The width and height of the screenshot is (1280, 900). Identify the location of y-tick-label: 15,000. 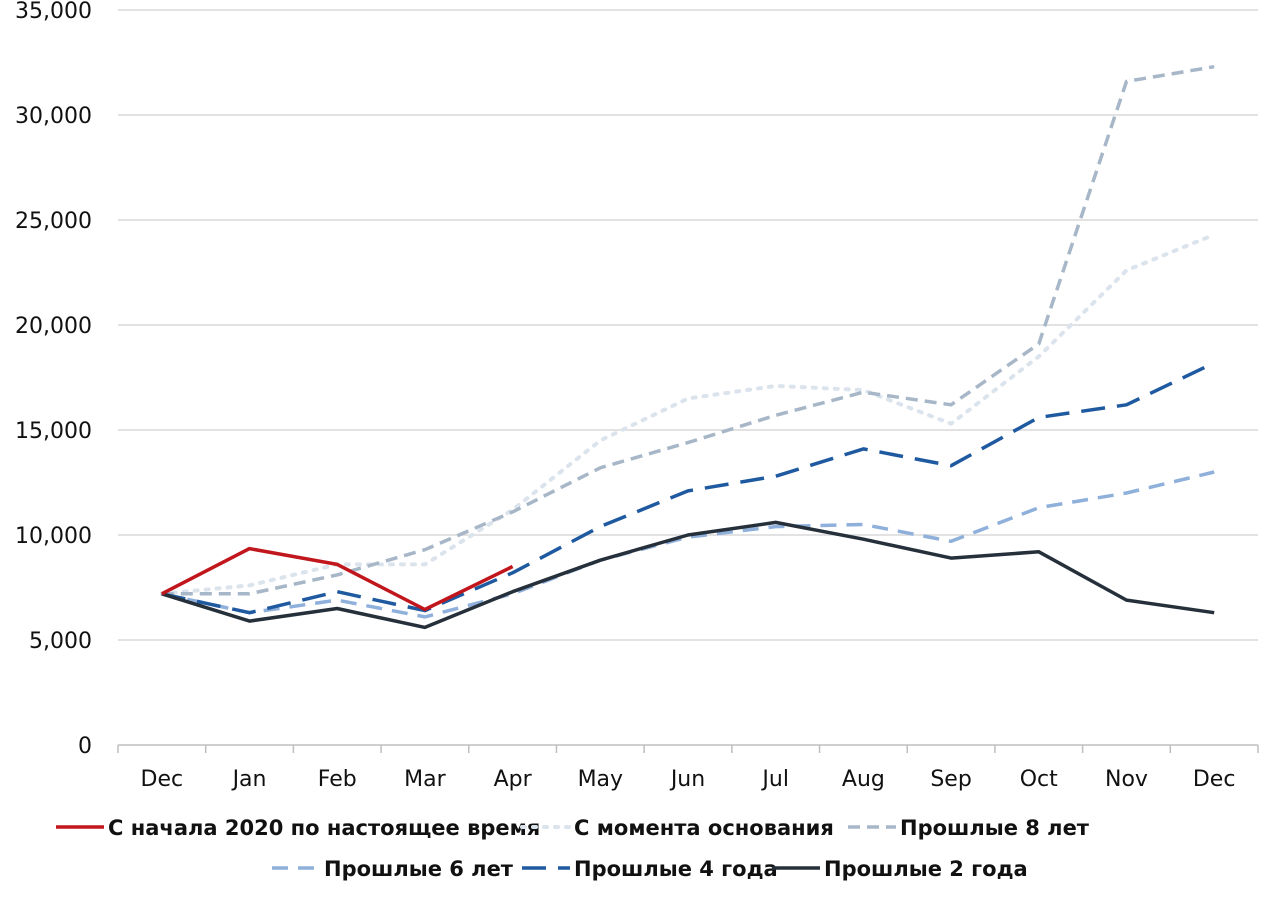
(53, 431).